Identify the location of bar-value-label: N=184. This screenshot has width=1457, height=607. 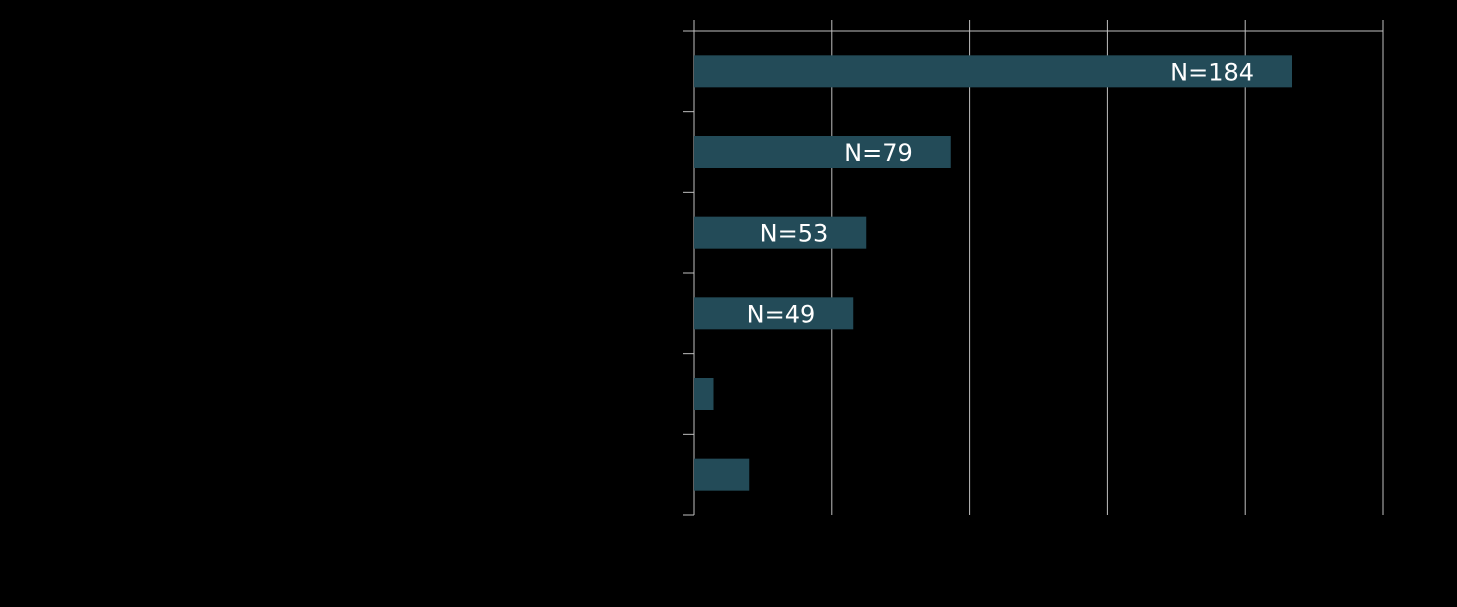
(1212, 72).